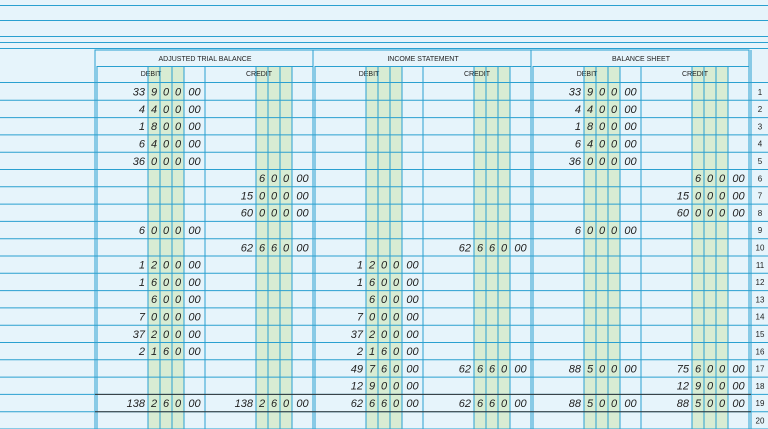 The image size is (768, 429). What do you see at coordinates (372, 352) in the screenshot?
I see `amount-digit: 1` at bounding box center [372, 352].